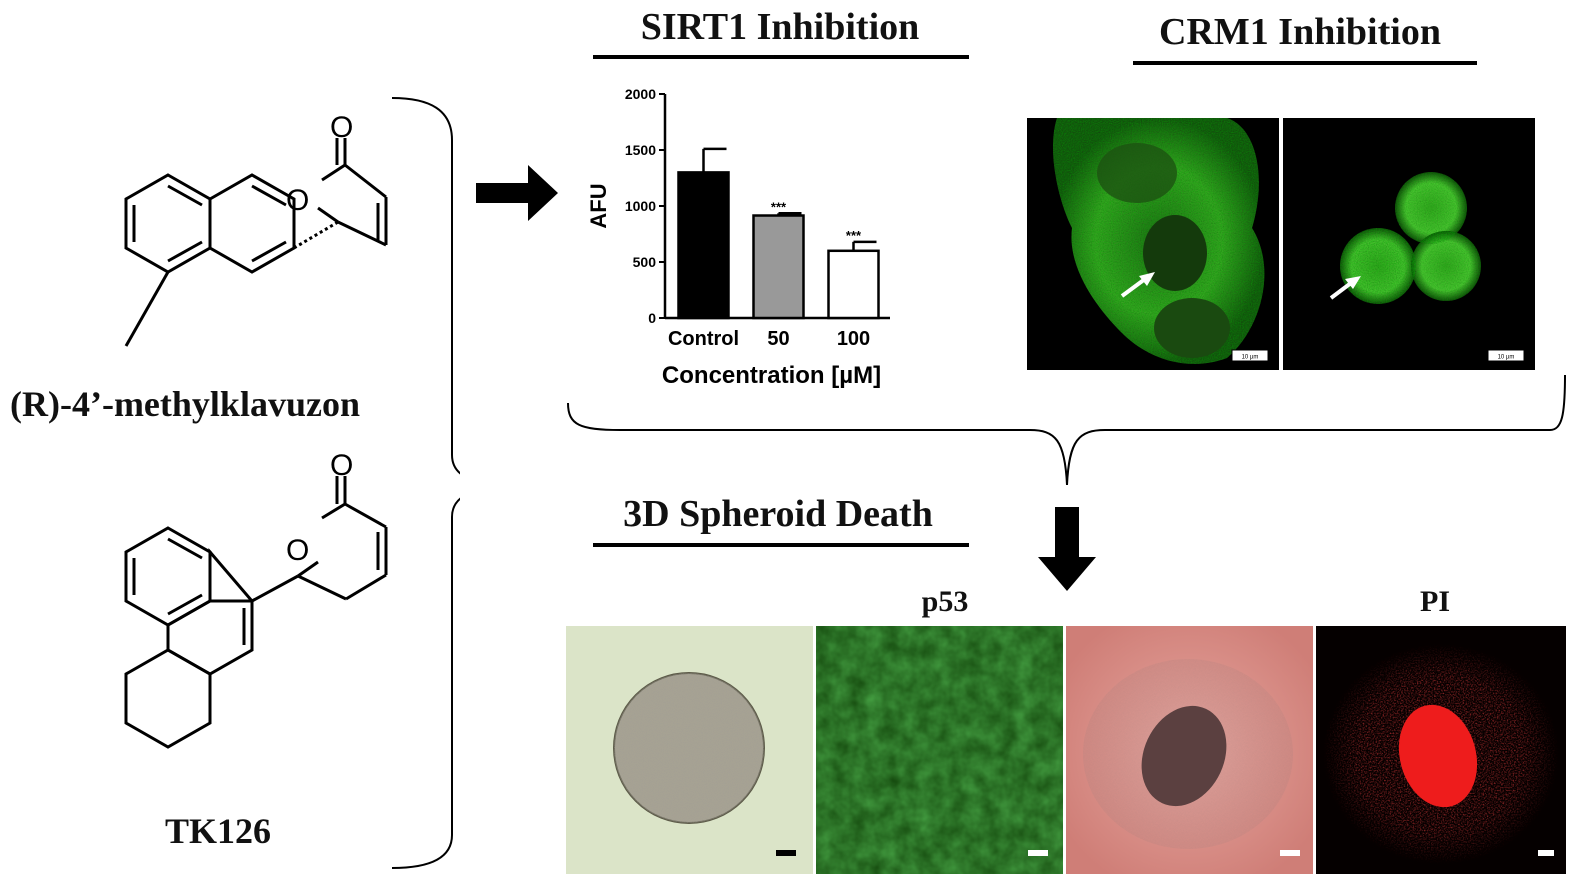  What do you see at coordinates (256, 612) in the screenshot?
I see `compound-2-structure` at bounding box center [256, 612].